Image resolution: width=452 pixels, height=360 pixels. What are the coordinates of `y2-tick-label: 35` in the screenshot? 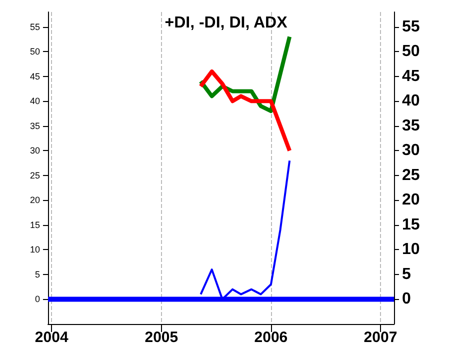 It's located at (411, 125).